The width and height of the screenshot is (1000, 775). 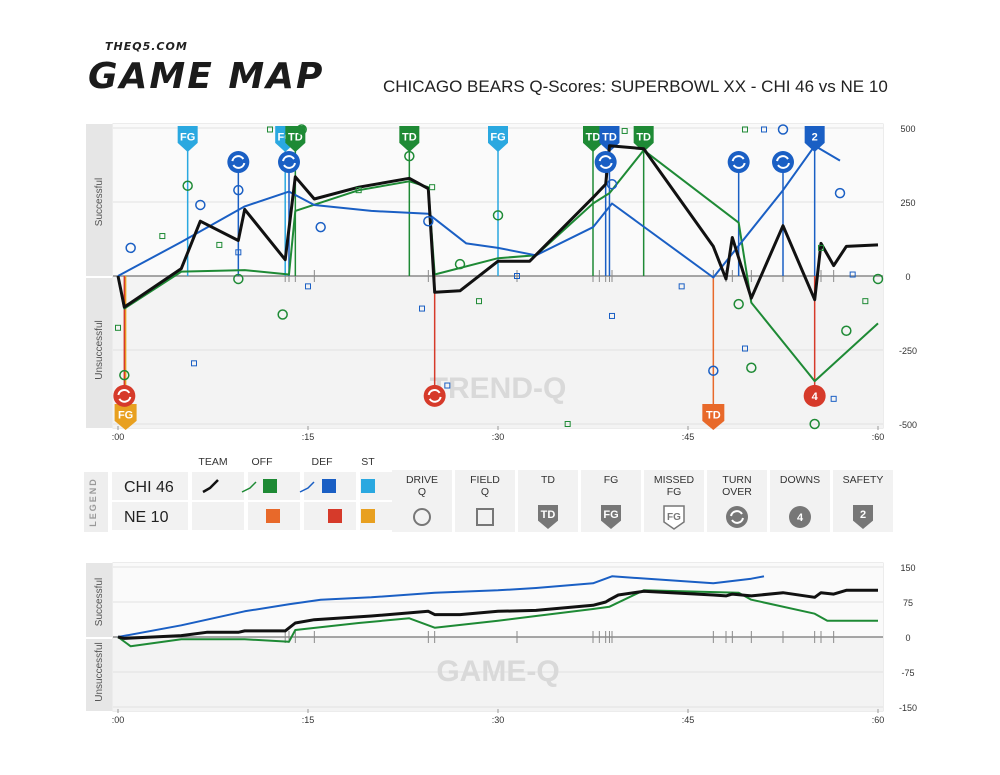 What do you see at coordinates (322, 462) in the screenshot?
I see `legend-col-head: DEF` at bounding box center [322, 462].